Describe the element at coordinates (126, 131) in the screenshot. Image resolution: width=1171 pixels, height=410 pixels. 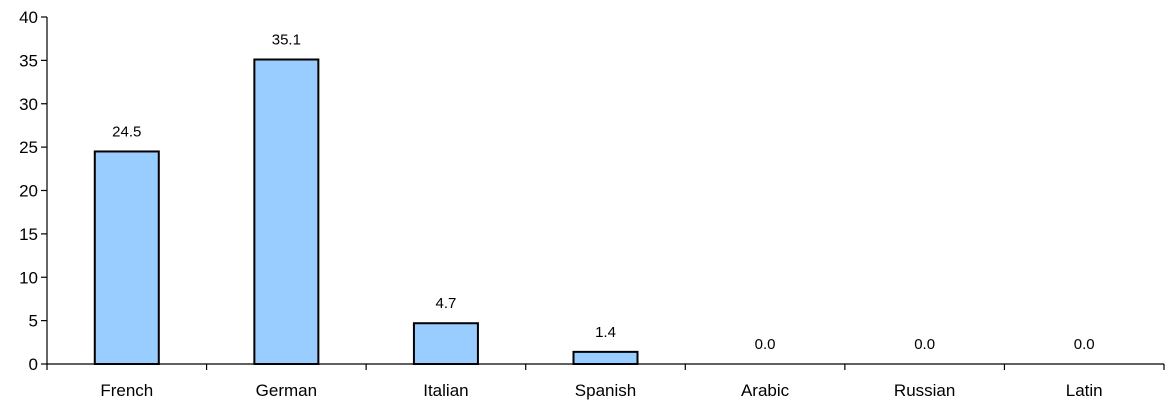
I see `data-label-french: 24.5` at that location.